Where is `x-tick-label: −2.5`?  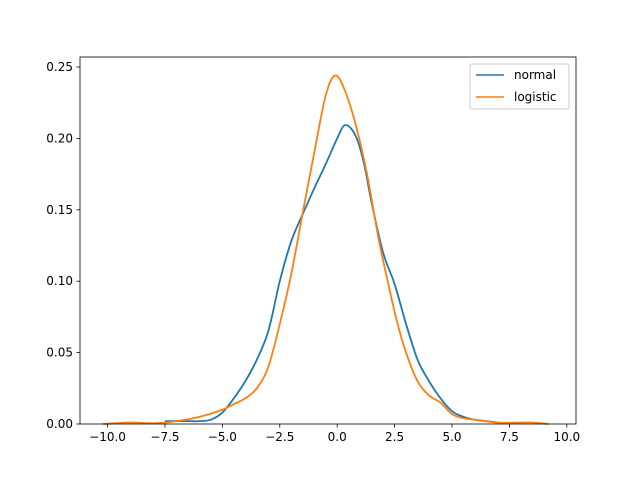
x-tick-label: −2.5 is located at coordinates (279, 437).